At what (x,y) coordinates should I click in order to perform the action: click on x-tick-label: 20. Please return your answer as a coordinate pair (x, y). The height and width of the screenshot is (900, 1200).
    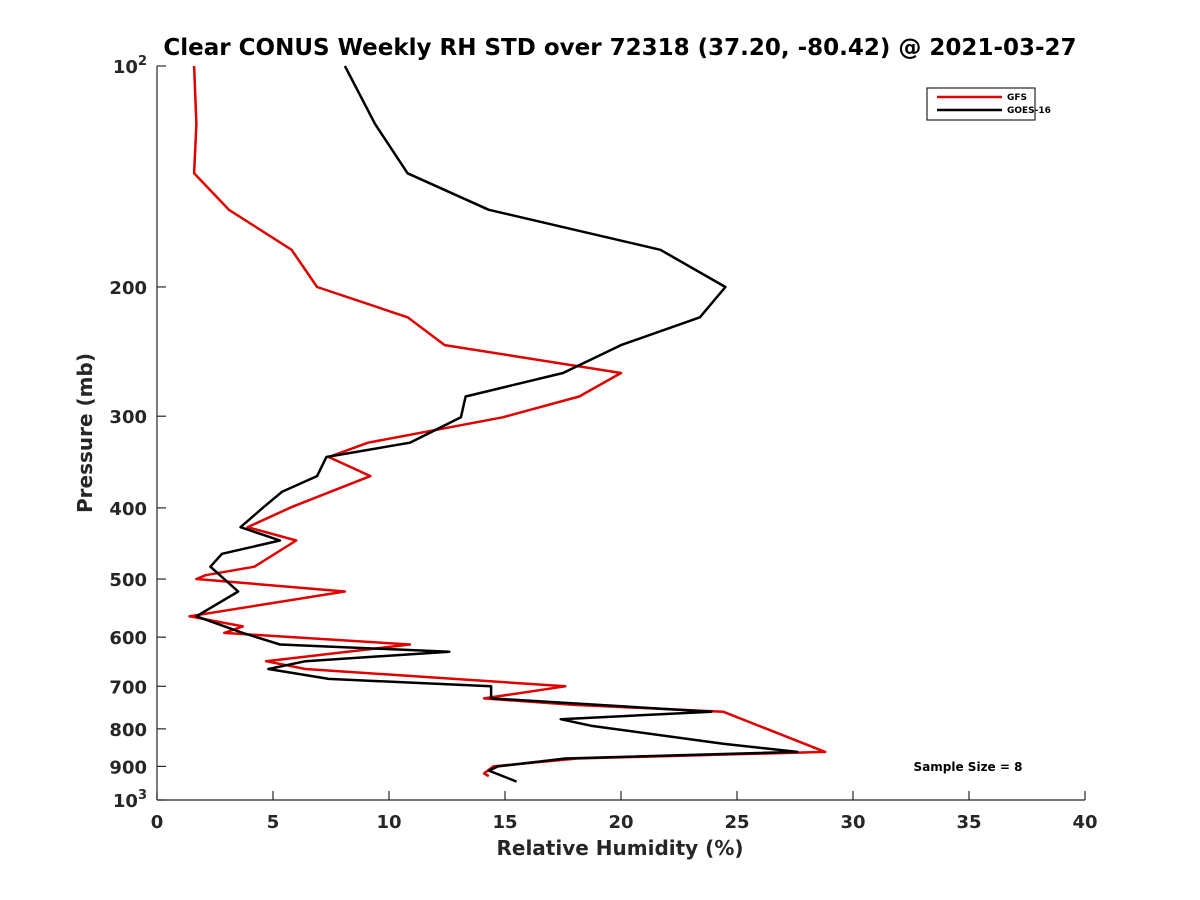
    Looking at the image, I should click on (620, 822).